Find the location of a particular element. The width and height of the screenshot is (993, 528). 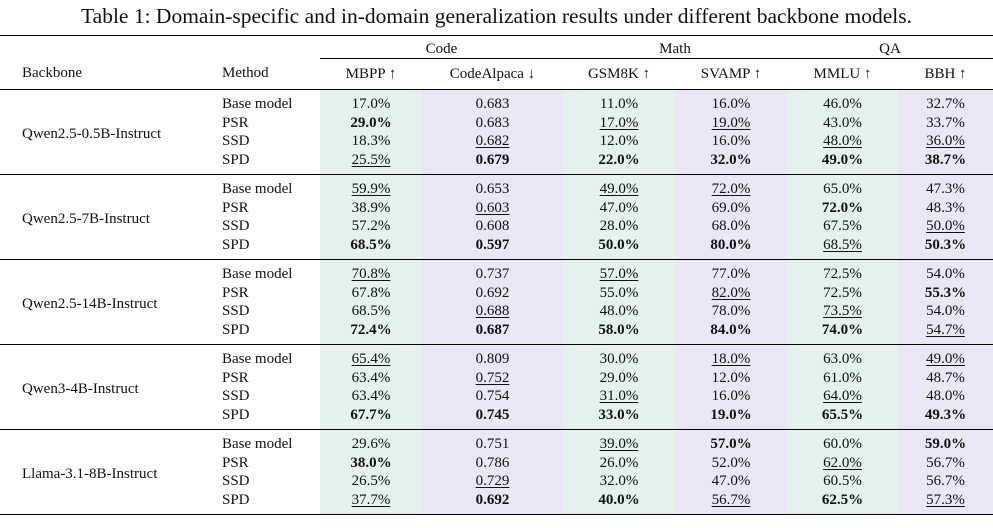

table-row: SPD 25.5% 0.679 22.0% 32.0% 49.0% 38.7% is located at coordinates (496, 162).